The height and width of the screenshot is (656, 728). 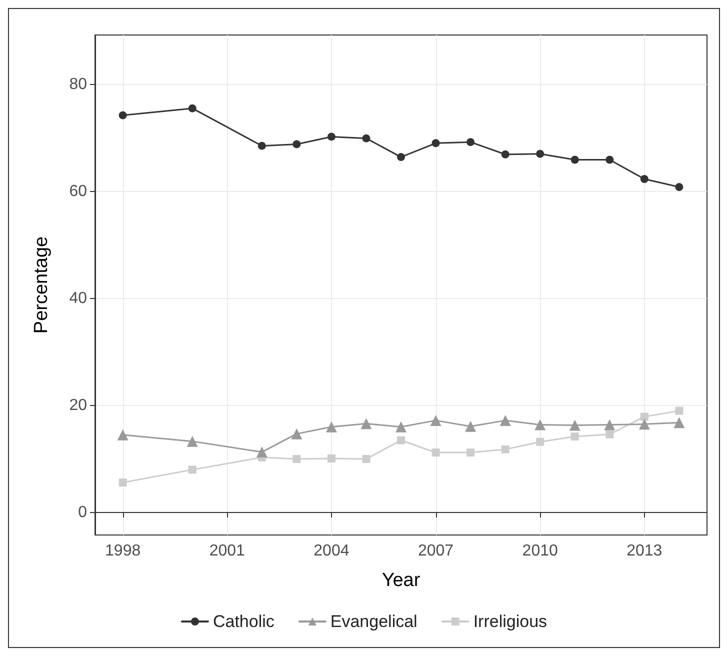 I want to click on y-tick-label: 20, so click(x=78, y=405).